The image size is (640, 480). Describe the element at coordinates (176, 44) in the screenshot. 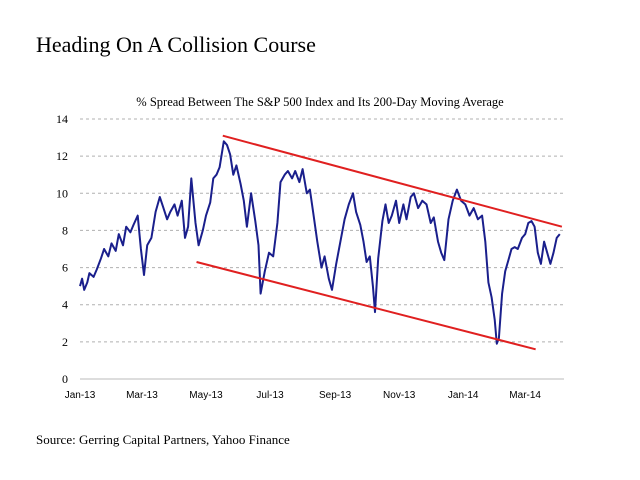

I see `page-title: Heading On A Collision Course` at that location.